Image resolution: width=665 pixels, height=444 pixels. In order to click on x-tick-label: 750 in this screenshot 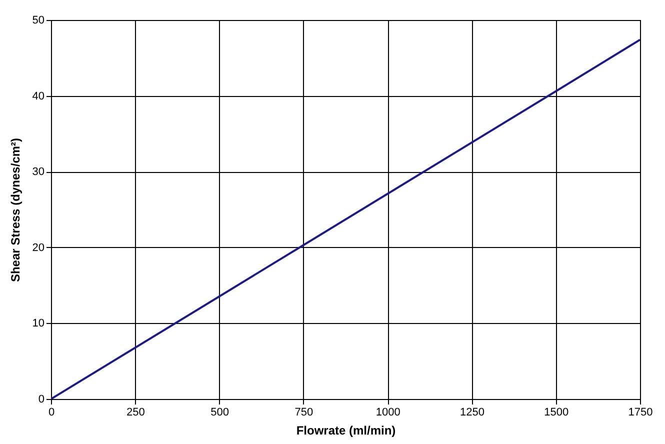, I will do `click(304, 412)`.